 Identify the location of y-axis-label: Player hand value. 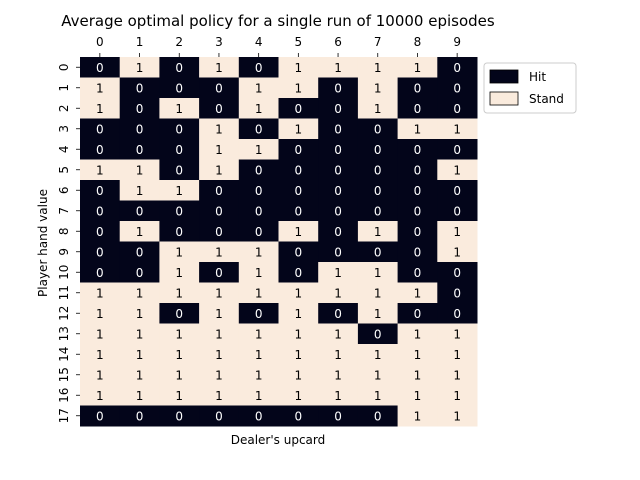
(43, 243).